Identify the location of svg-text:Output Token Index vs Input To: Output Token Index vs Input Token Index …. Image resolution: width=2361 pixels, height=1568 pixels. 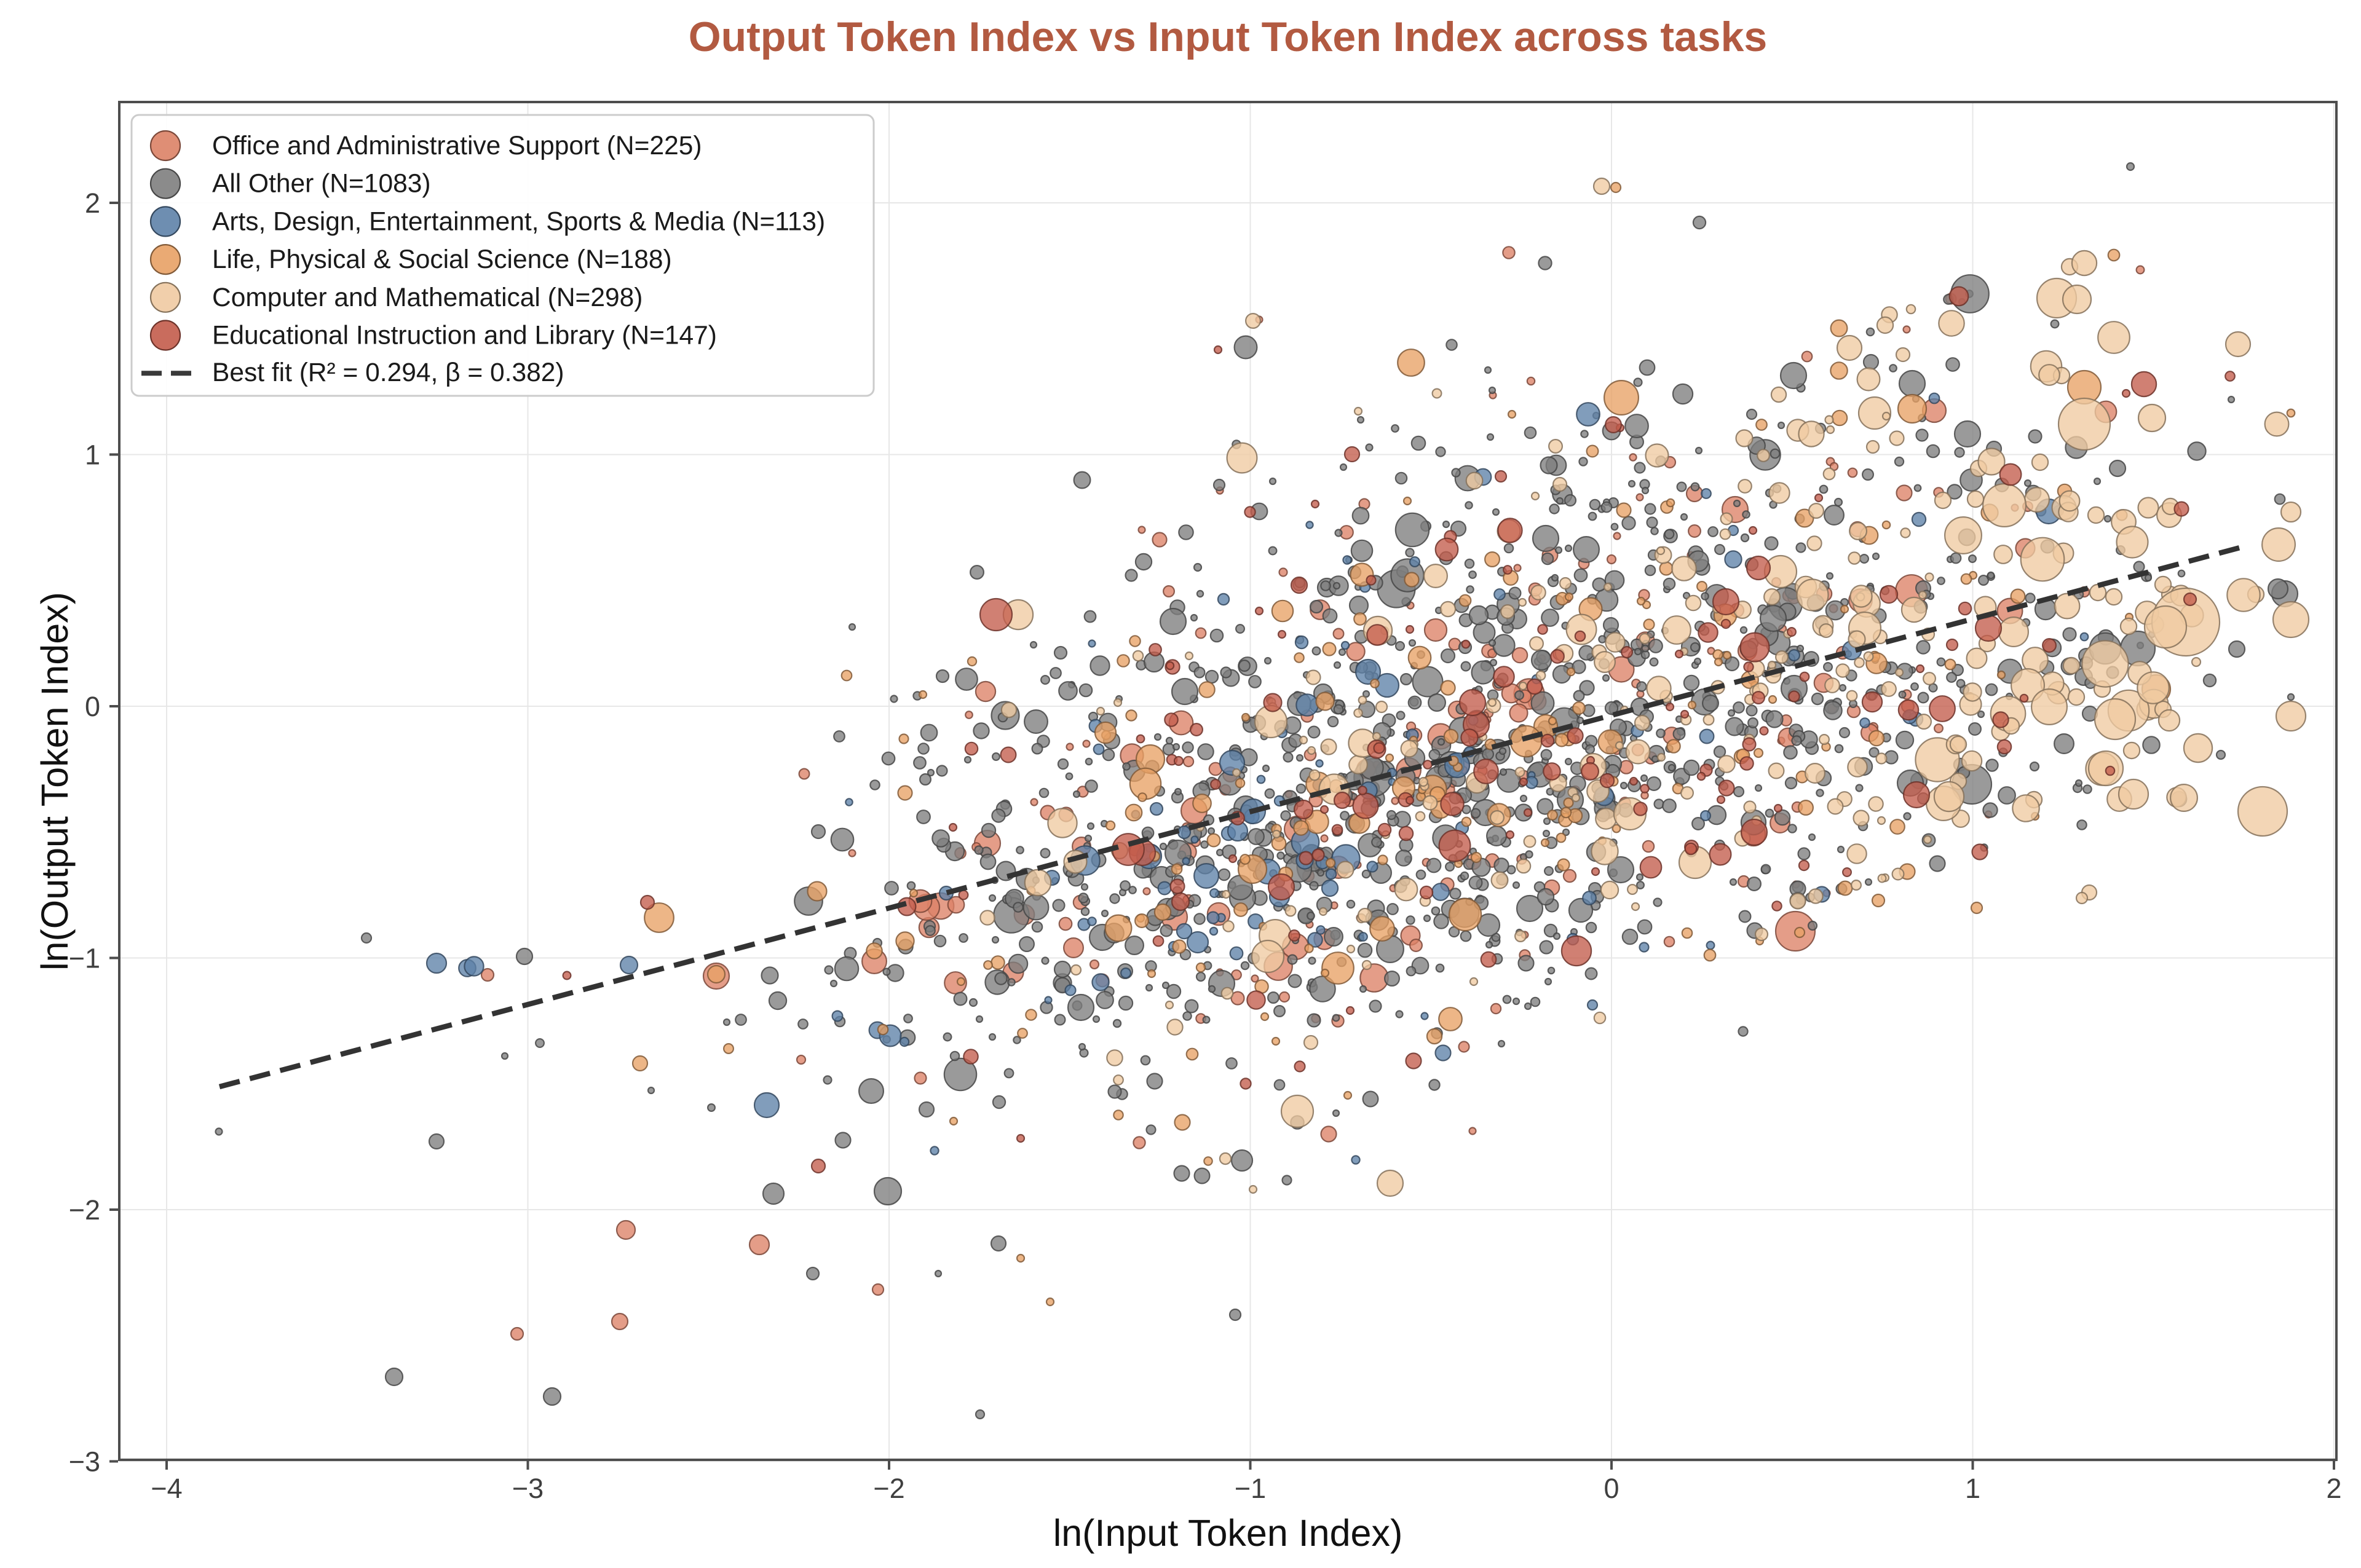
(1228, 37).